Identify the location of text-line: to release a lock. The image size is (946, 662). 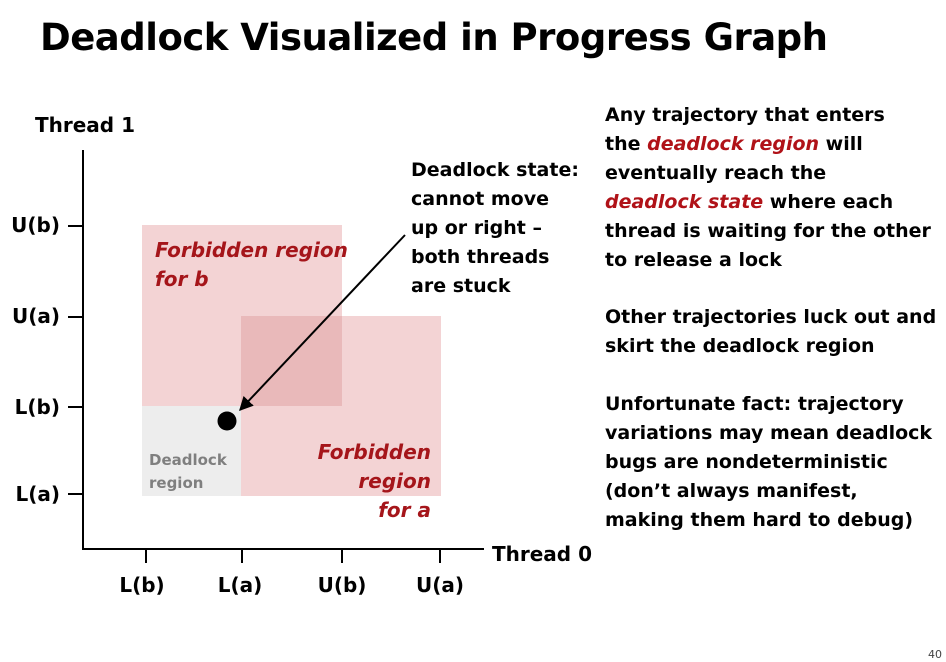
(693, 260).